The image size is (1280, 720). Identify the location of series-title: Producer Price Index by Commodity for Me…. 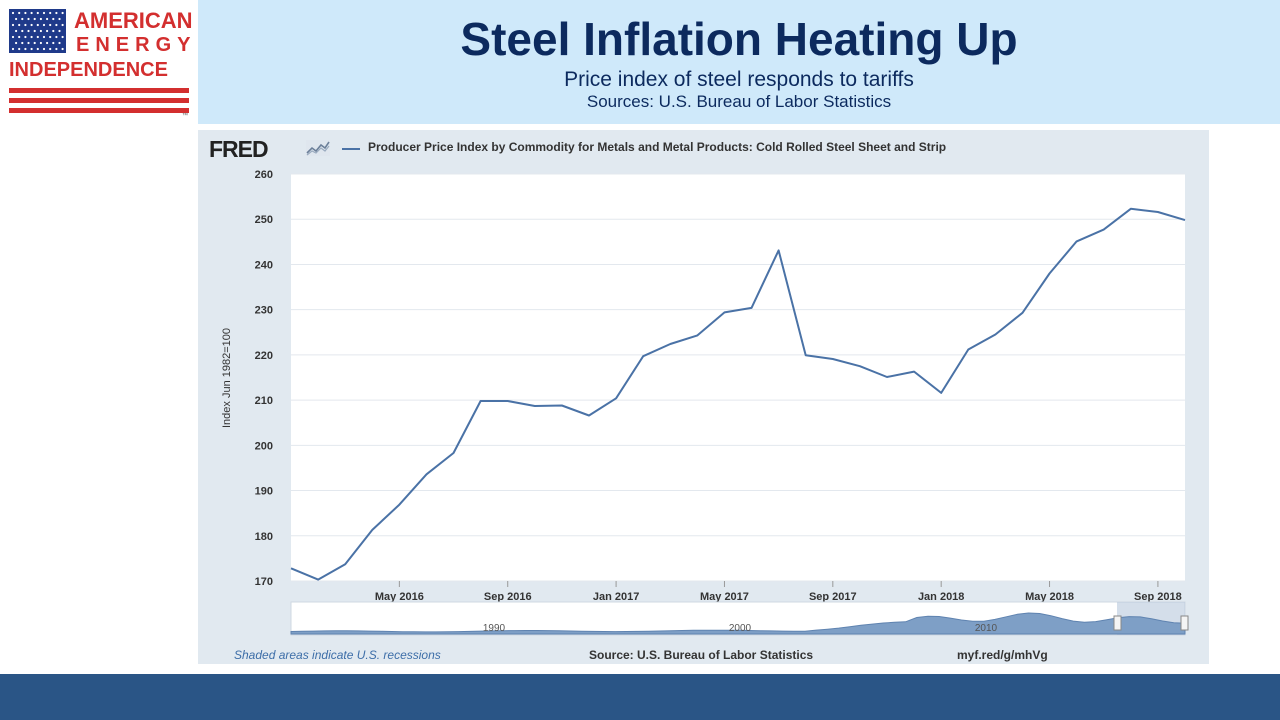
(657, 147).